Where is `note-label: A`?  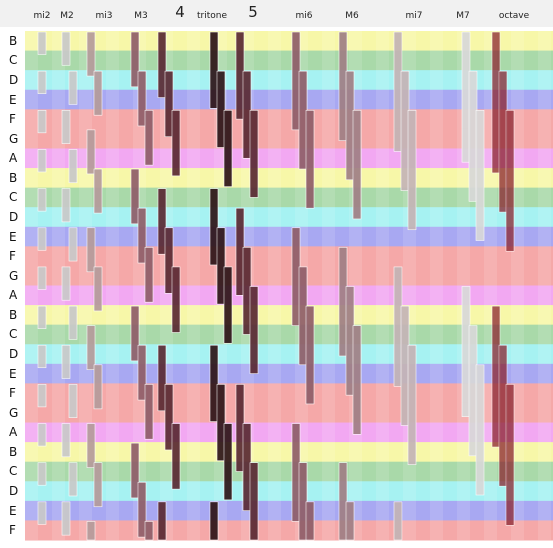
note-label: A is located at coordinates (13, 295).